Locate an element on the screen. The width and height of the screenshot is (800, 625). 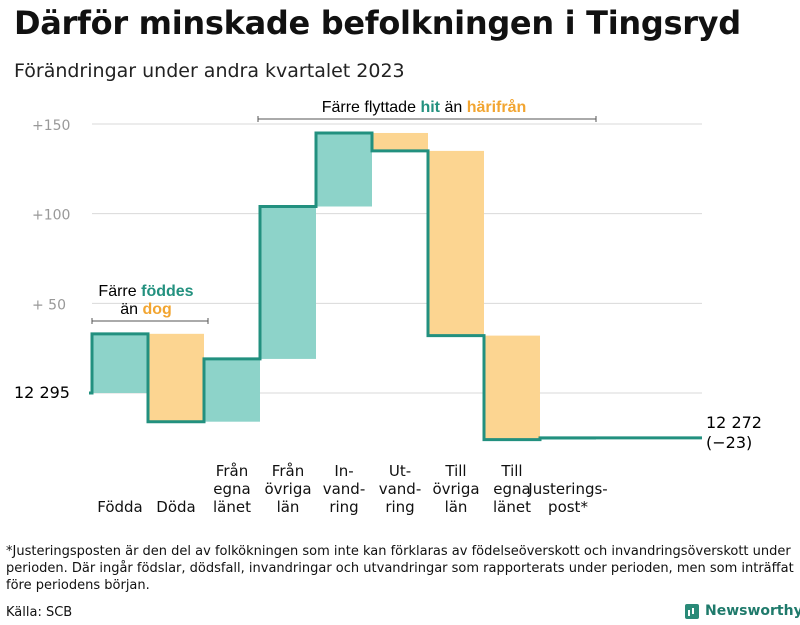
annotation-migration-highlight-harifran: härifrån is located at coordinates (497, 107).